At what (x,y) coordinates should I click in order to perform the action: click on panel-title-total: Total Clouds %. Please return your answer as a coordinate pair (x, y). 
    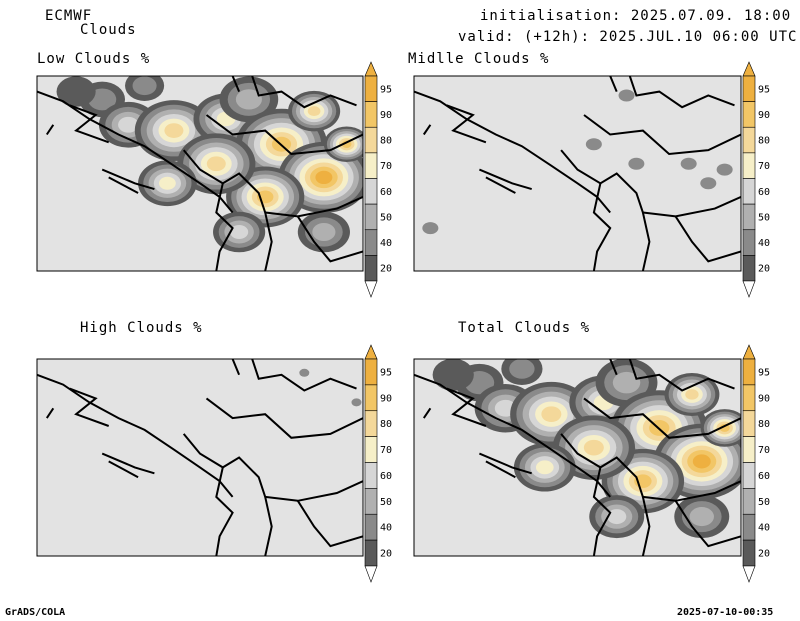
    Looking at the image, I should click on (524, 328).